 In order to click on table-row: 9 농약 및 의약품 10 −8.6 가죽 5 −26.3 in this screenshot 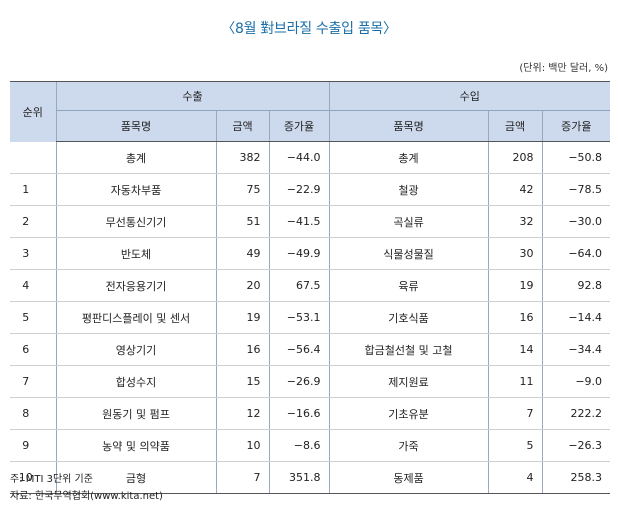, I will do `click(310, 445)`.